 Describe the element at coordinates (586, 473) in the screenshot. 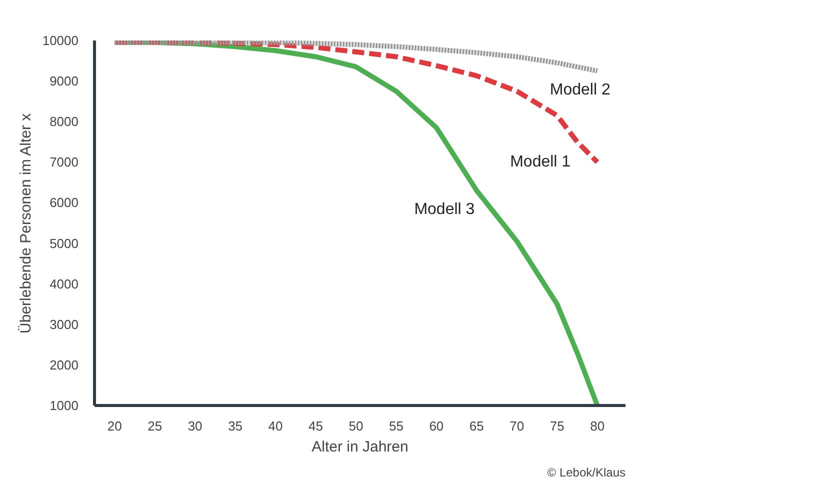

I see `text: © Lebok/Klaus` at that location.